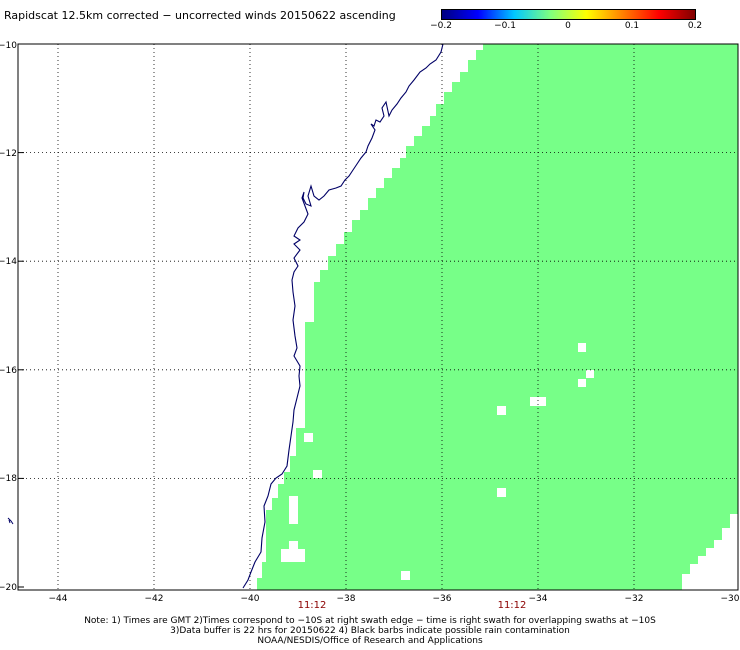 This screenshot has height=650, width=740. I want to click on colorbar, so click(568, 14).